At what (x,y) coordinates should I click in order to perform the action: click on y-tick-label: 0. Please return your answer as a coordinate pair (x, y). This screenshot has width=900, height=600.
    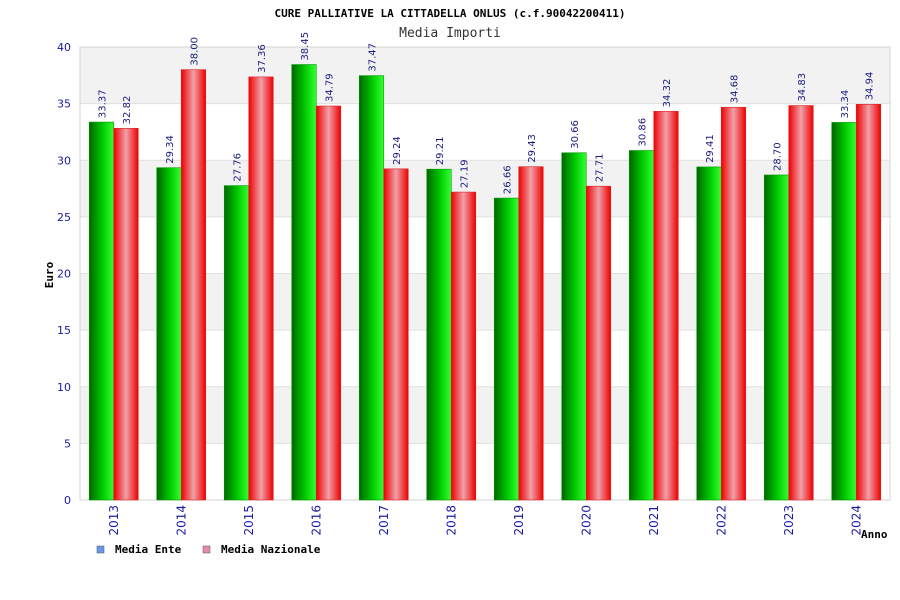
    Looking at the image, I should click on (67, 500).